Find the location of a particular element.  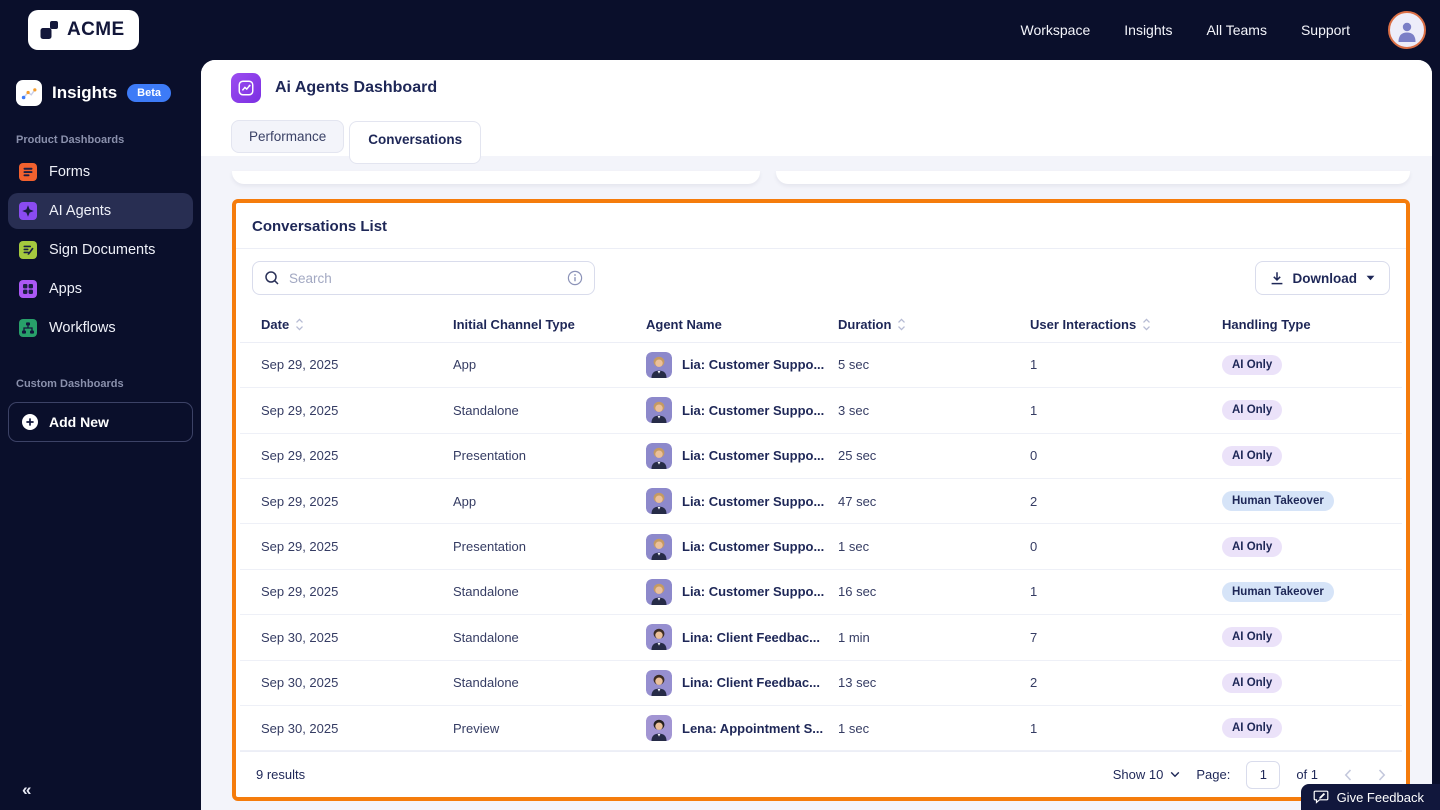

section-label-custom-dashboards: Custom Dashboards is located at coordinates (70, 384).